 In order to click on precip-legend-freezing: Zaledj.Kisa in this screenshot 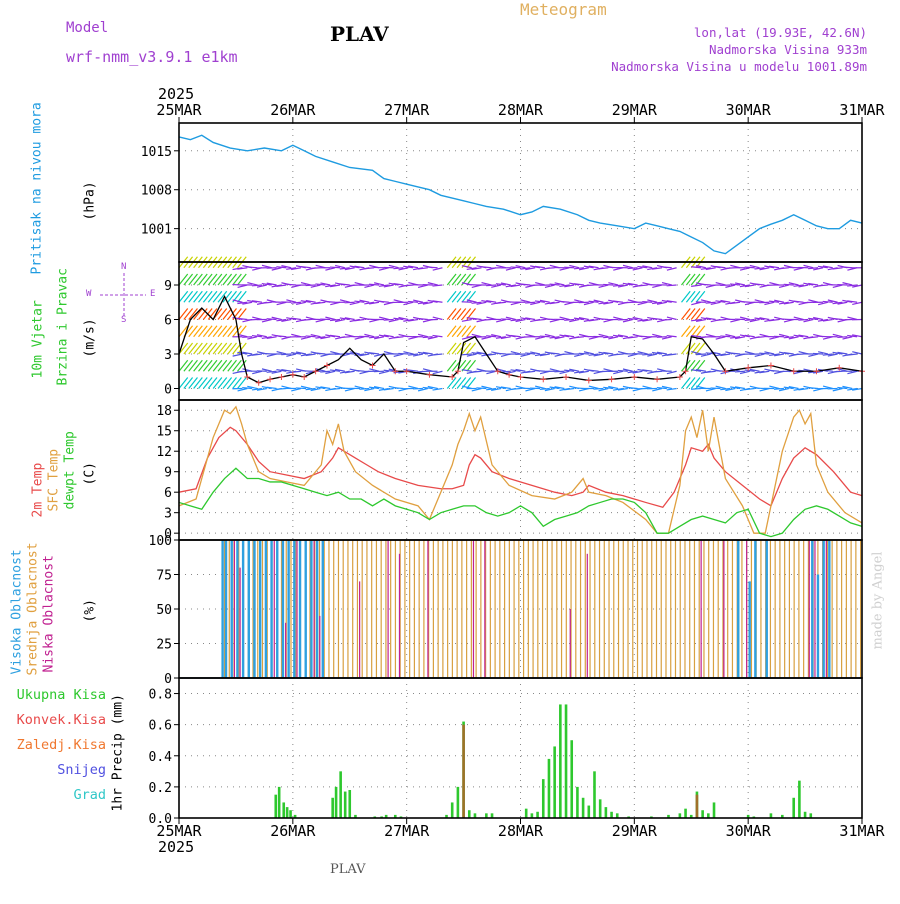, I will do `click(61, 745)`.